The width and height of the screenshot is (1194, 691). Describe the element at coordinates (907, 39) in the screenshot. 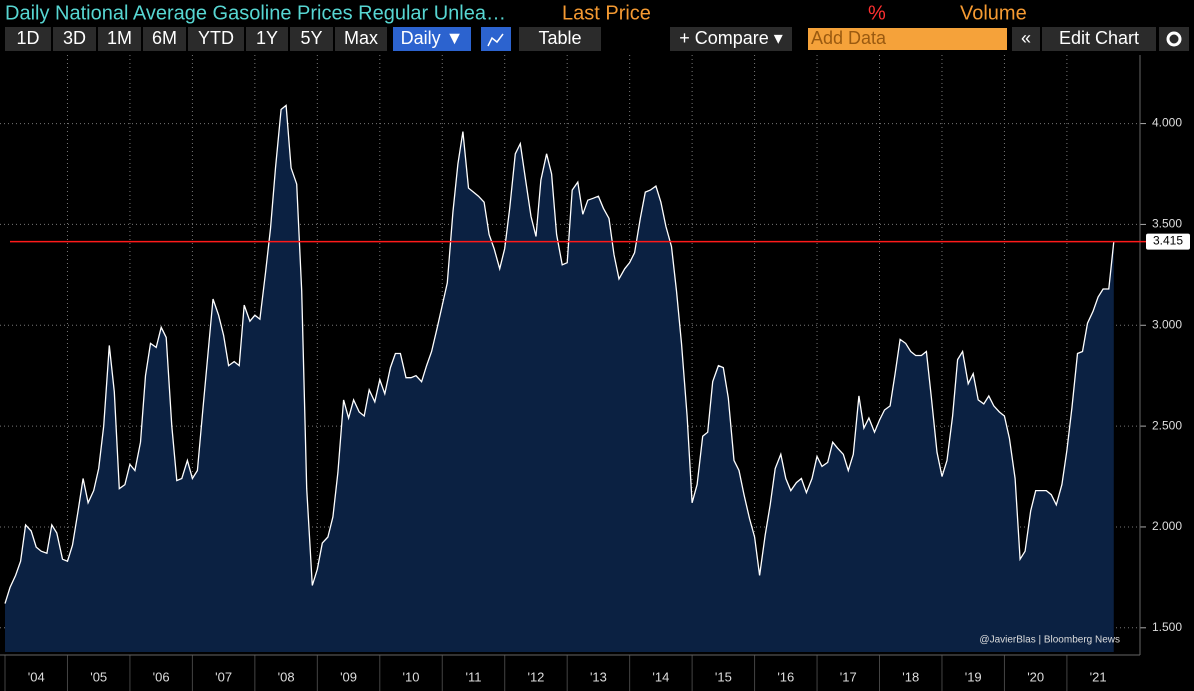

I see `add-data-field` at that location.